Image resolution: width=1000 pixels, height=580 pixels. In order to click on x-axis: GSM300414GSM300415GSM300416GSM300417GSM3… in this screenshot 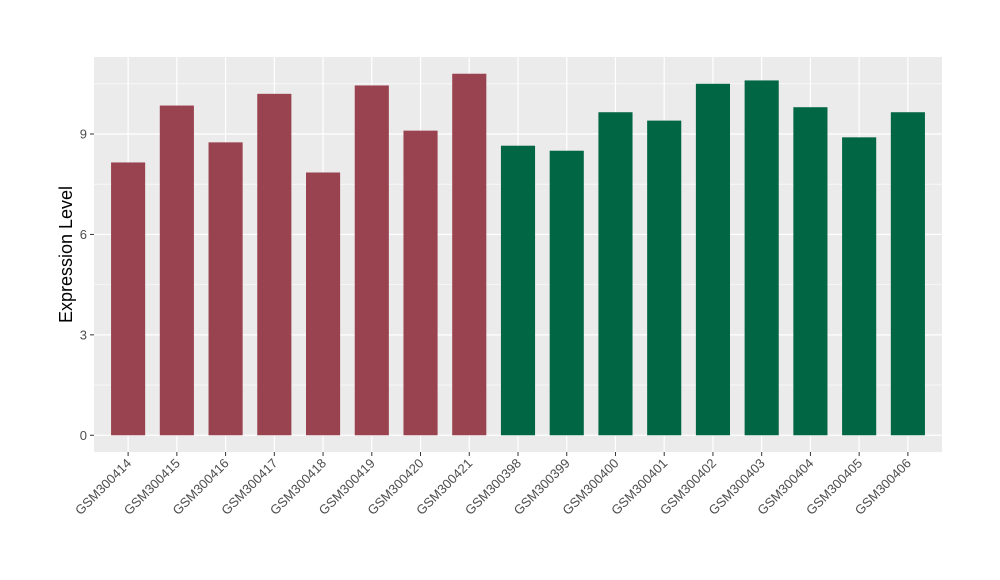, I will do `click(493, 485)`.